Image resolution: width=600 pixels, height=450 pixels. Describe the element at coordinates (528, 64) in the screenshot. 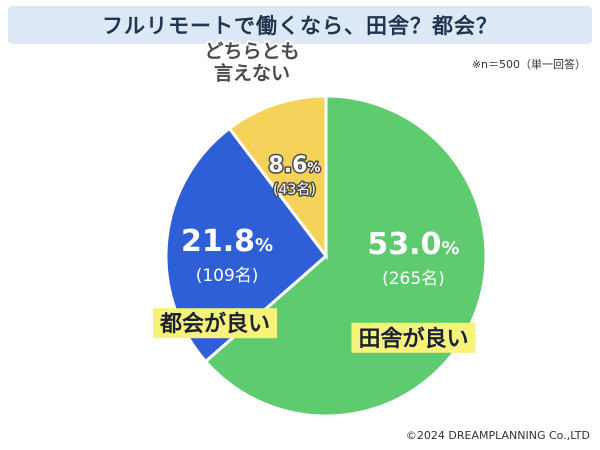

I see `sample-note: ※n＝500（単一回答）` at that location.